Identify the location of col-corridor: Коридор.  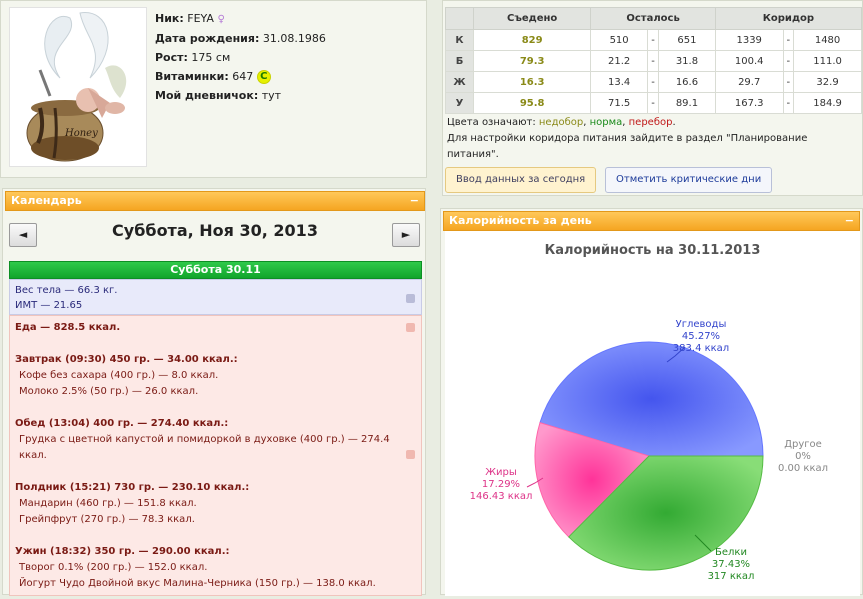
(788, 18).